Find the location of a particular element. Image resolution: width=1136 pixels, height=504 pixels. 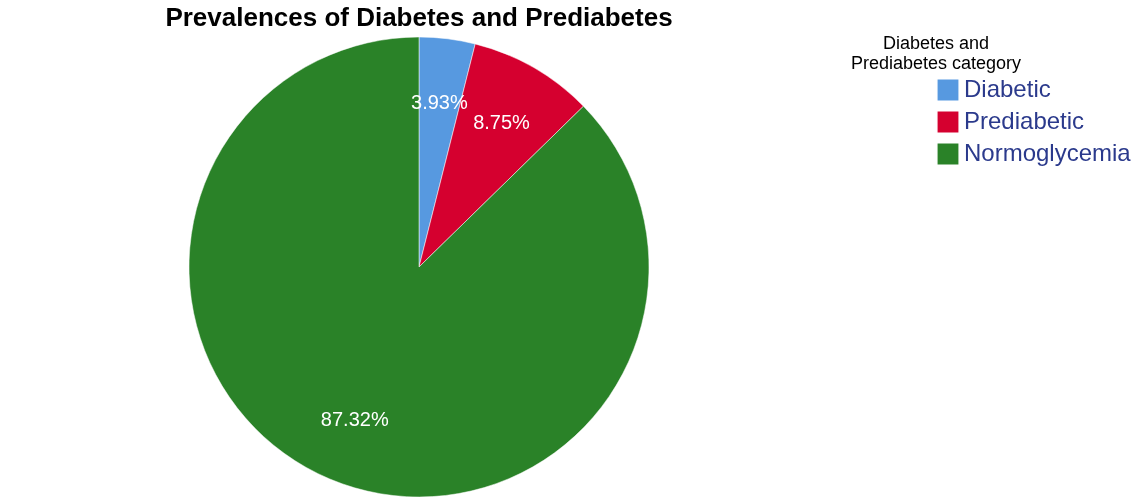

chart-title: Prevalences of Diabetes and Prediabetes is located at coordinates (419, 17).